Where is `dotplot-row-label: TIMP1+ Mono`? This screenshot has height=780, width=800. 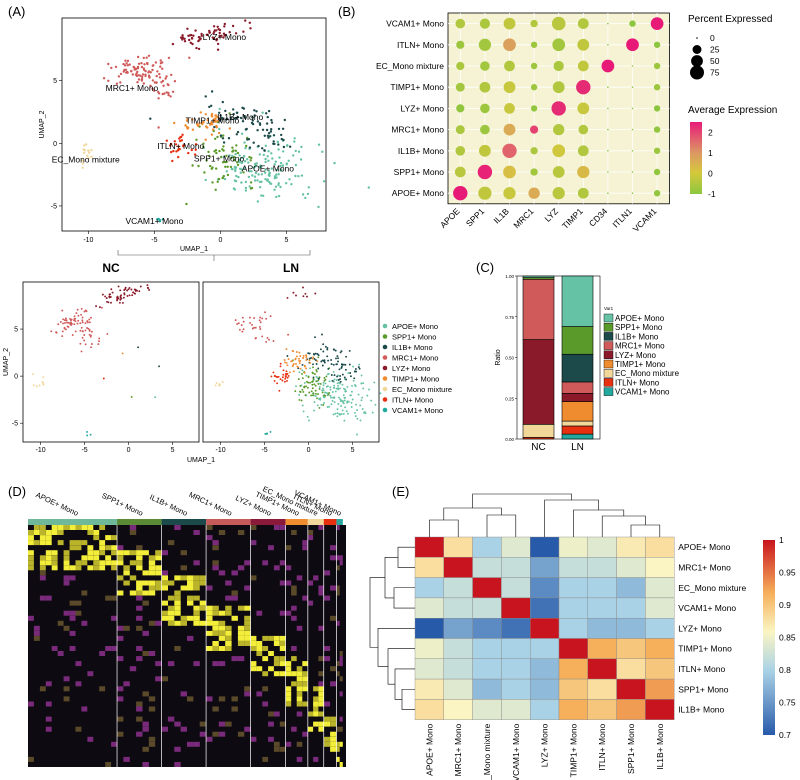
dotplot-row-label: TIMP1+ Mono is located at coordinates (417, 87).